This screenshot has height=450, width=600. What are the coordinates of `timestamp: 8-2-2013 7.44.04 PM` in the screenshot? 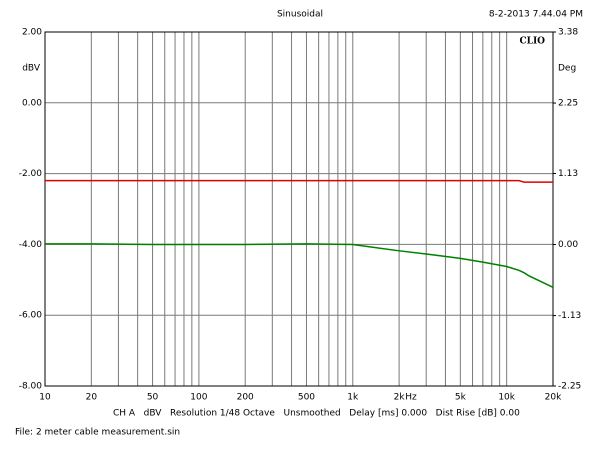 It's located at (536, 15).